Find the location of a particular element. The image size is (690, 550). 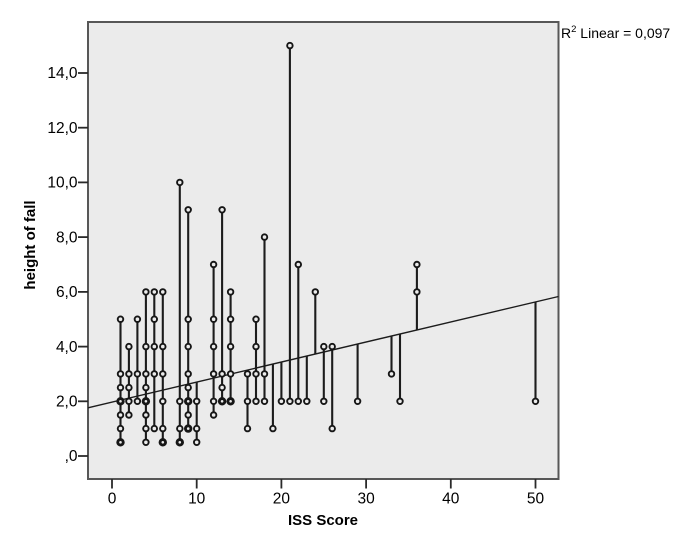

svg-text: 30 is located at coordinates (366, 499).